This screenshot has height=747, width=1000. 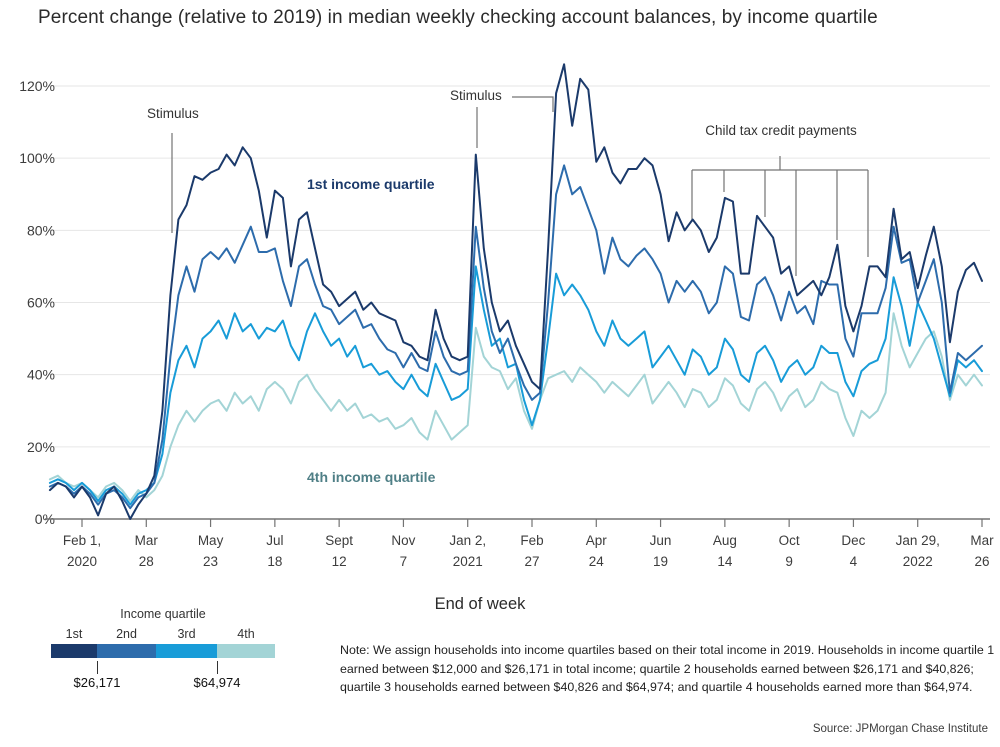 I want to click on x-tick-label: 14, so click(x=725, y=561).